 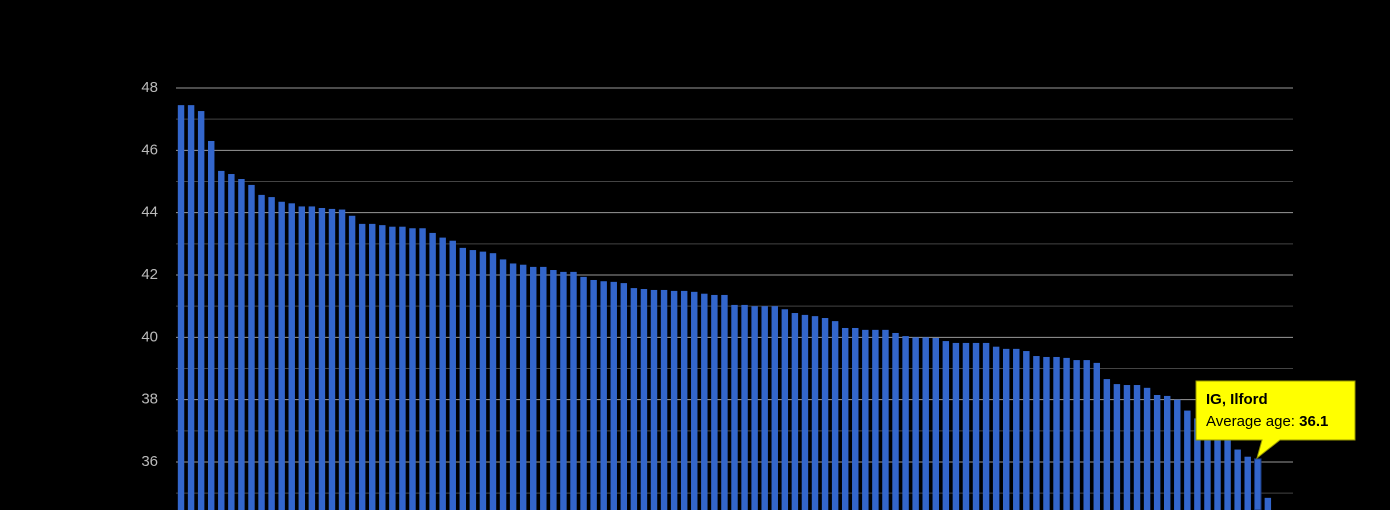 What do you see at coordinates (149, 149) in the screenshot?
I see `y-tick-label: 46` at bounding box center [149, 149].